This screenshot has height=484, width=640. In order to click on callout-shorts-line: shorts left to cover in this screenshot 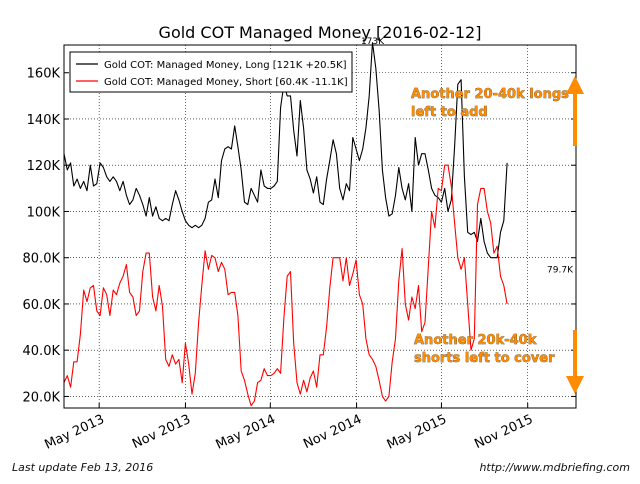, I will do `click(484, 358)`.